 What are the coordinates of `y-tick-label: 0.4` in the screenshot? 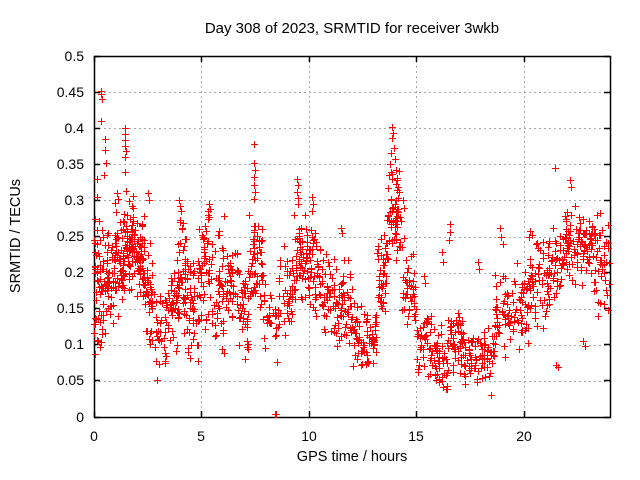 It's located at (75, 128).